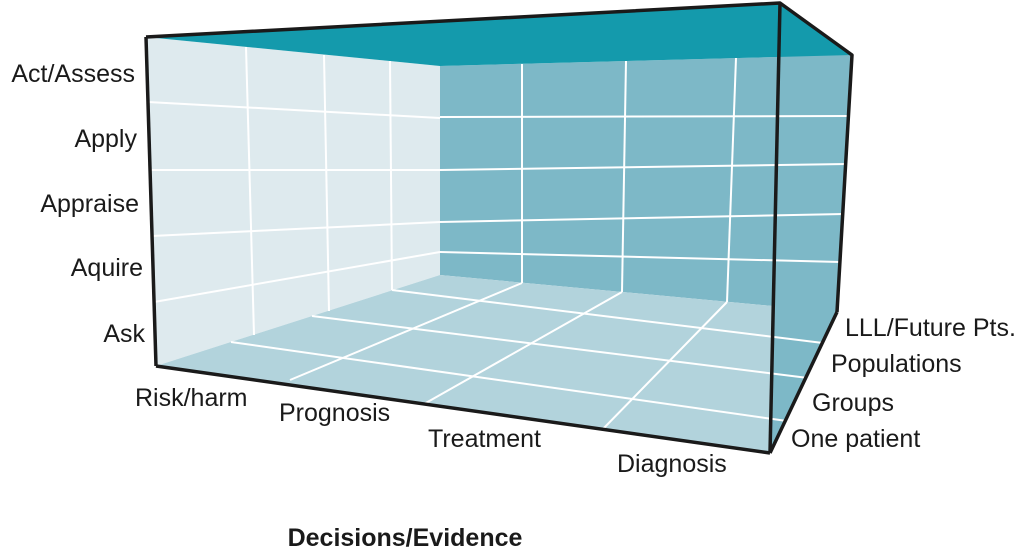 Image resolution: width=1030 pixels, height=556 pixels. Describe the element at coordinates (499, 34) in the screenshot. I see `top-face` at that location.